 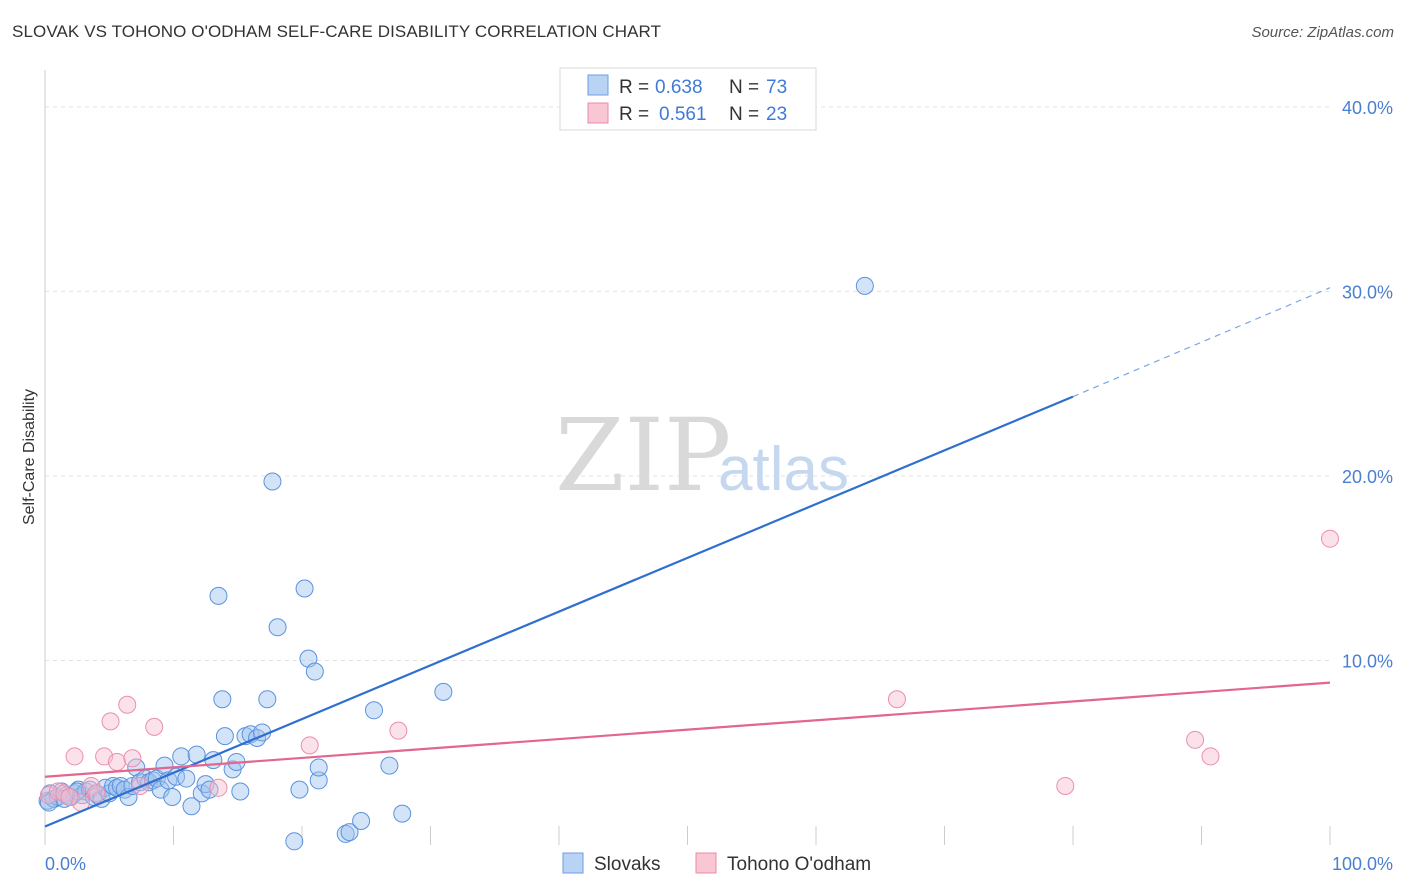 What do you see at coordinates (598, 85) in the screenshot?
I see `legend-swatch-slovaks` at bounding box center [598, 85].